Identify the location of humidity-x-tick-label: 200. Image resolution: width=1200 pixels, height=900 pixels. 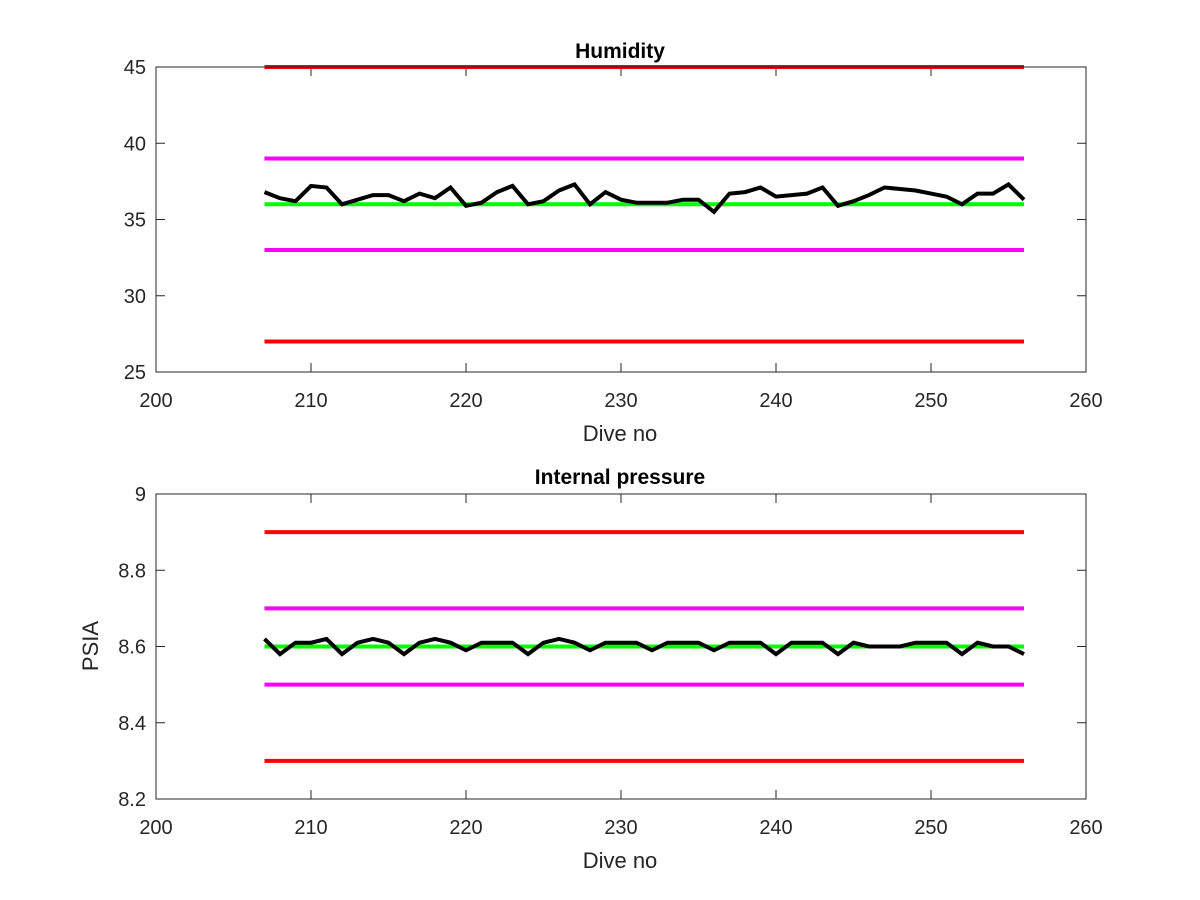
(155, 401).